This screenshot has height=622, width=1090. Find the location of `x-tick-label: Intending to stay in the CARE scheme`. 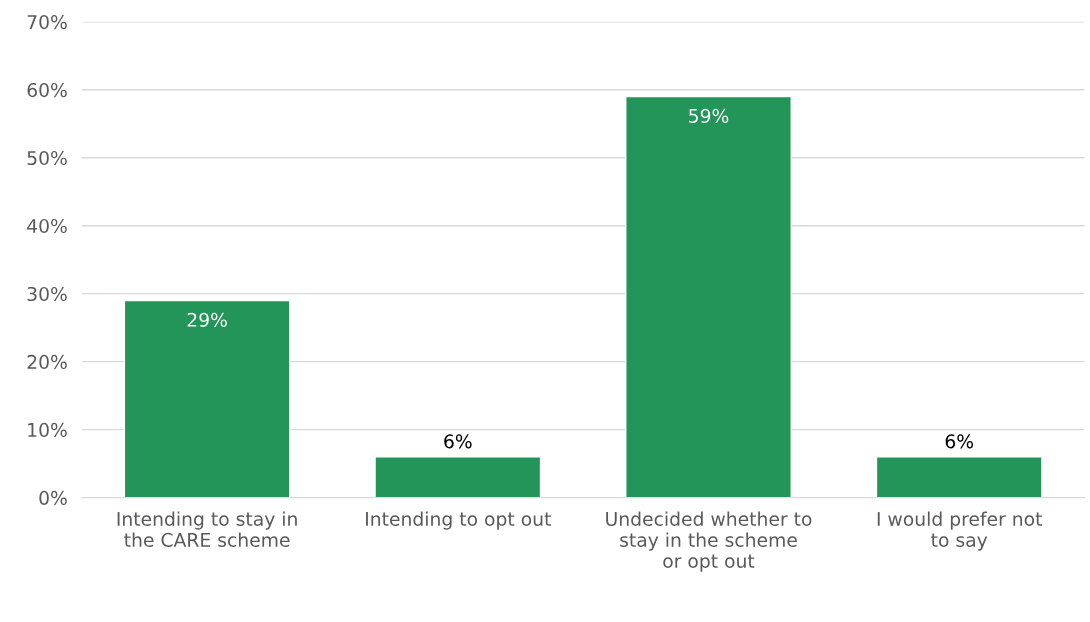

x-tick-label: Intending to stay in the CARE scheme is located at coordinates (207, 529).